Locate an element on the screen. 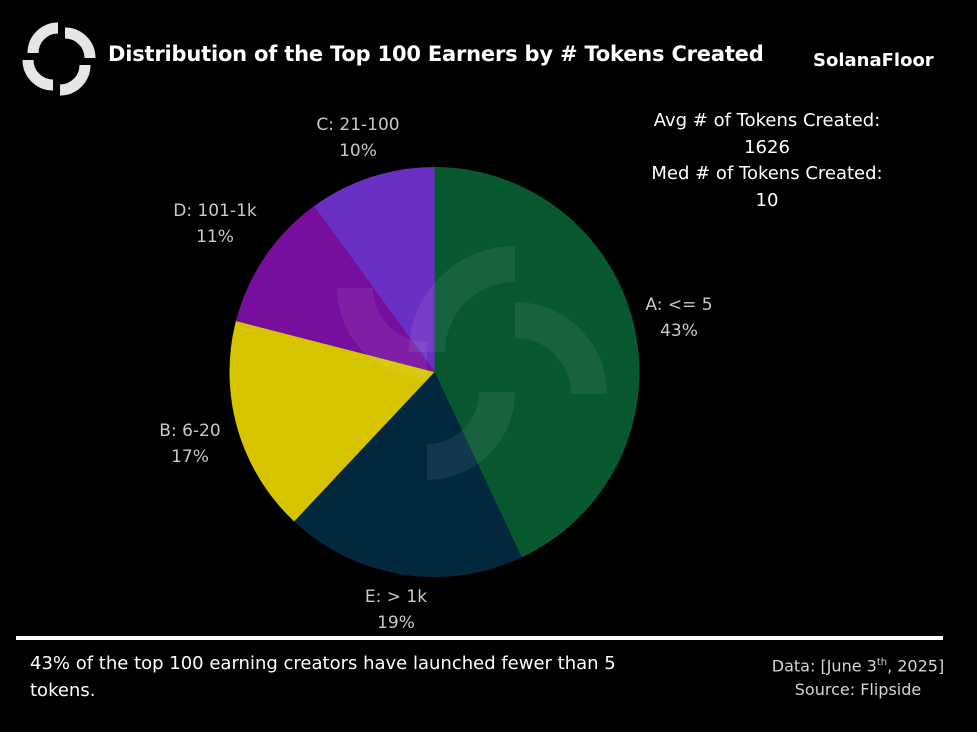 The height and width of the screenshot is (732, 977). data-date: Data: [June 3th, 2025] is located at coordinates (858, 666).